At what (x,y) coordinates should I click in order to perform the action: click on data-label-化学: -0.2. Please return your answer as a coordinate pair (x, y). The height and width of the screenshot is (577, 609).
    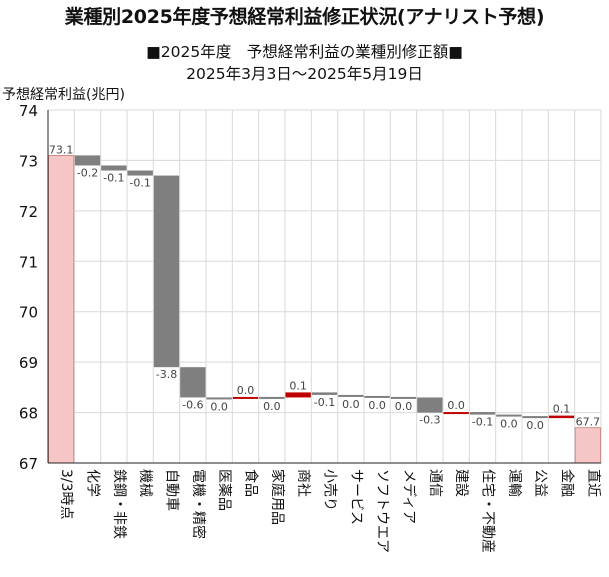
    Looking at the image, I should click on (87, 172).